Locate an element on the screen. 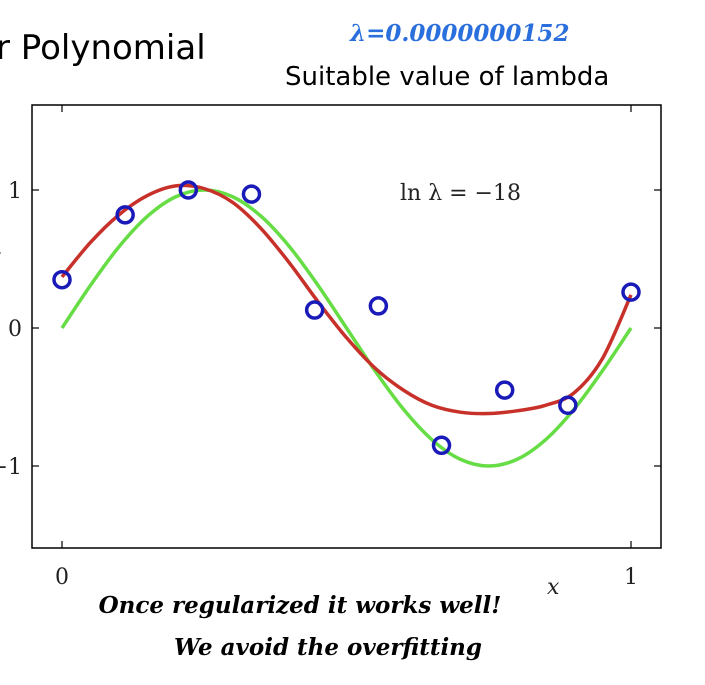  caption-line-2: We avoid the overfitting is located at coordinates (328, 647).